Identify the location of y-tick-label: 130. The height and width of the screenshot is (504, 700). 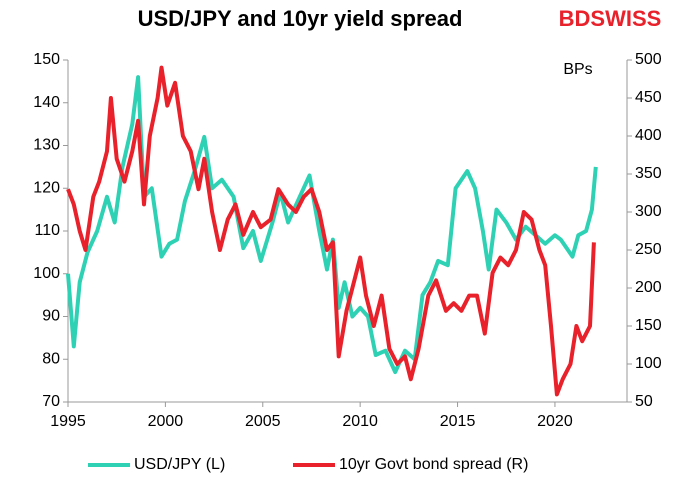
(46, 145).